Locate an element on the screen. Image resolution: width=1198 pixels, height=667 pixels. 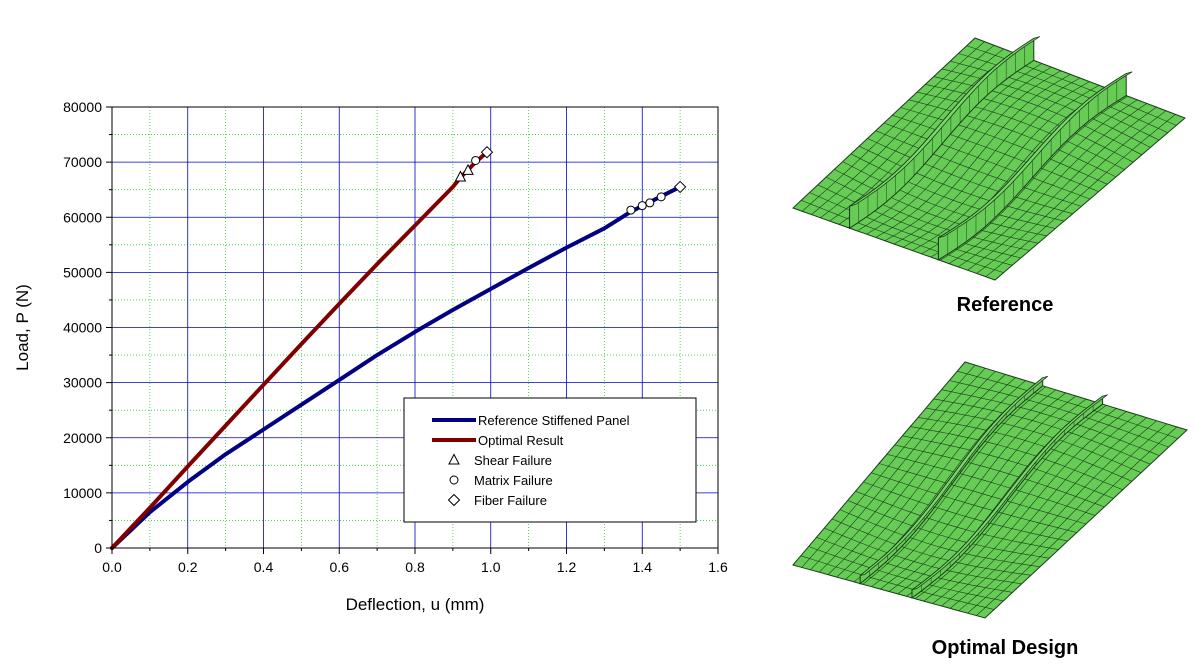
y-tick-label: 70000 is located at coordinates (82, 162).